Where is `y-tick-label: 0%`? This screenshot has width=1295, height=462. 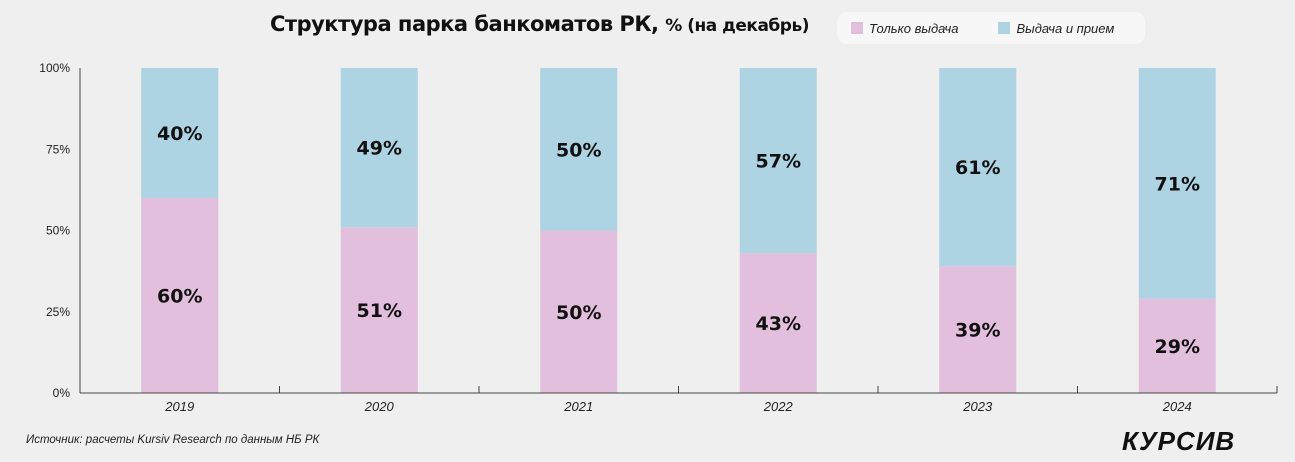
y-tick-label: 0% is located at coordinates (62, 393).